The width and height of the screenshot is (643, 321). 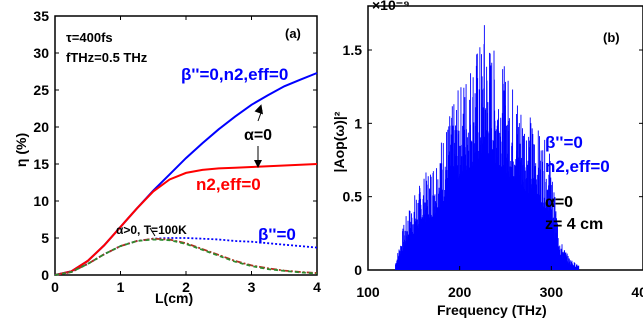 I want to click on a-legend-dotted: β''=0, so click(x=277, y=234).